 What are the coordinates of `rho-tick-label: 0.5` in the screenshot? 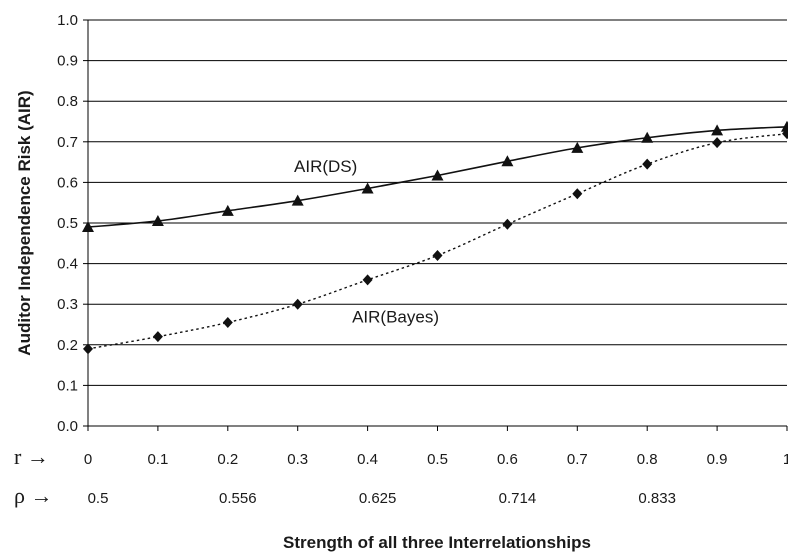 It's located at (98, 498).